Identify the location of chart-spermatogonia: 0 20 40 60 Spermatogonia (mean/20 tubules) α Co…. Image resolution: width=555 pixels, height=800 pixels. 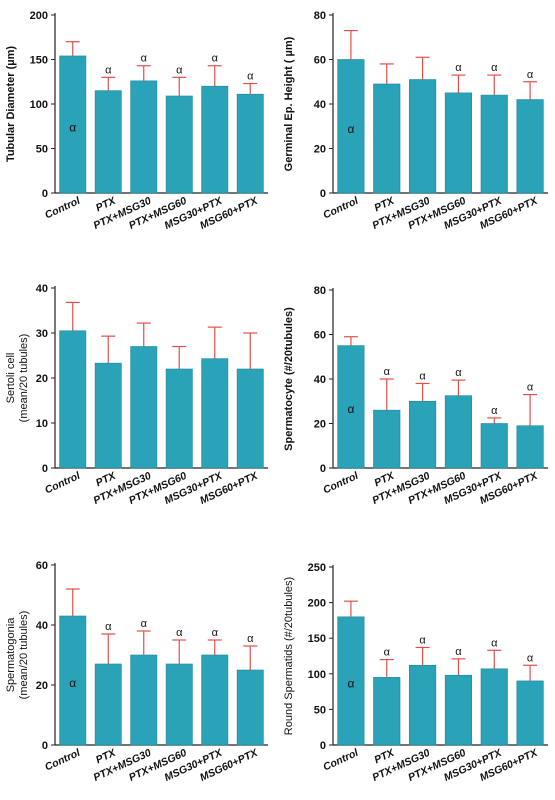
(136, 672).